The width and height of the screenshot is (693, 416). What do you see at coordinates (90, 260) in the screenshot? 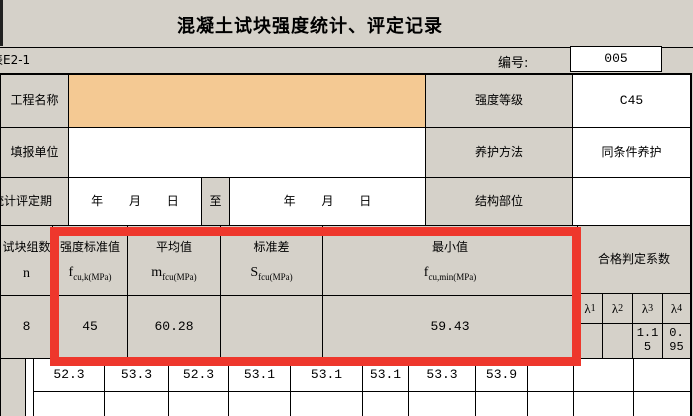
I see `std-value-header: 强度标准值 fcu,k(MPa)` at bounding box center [90, 260].